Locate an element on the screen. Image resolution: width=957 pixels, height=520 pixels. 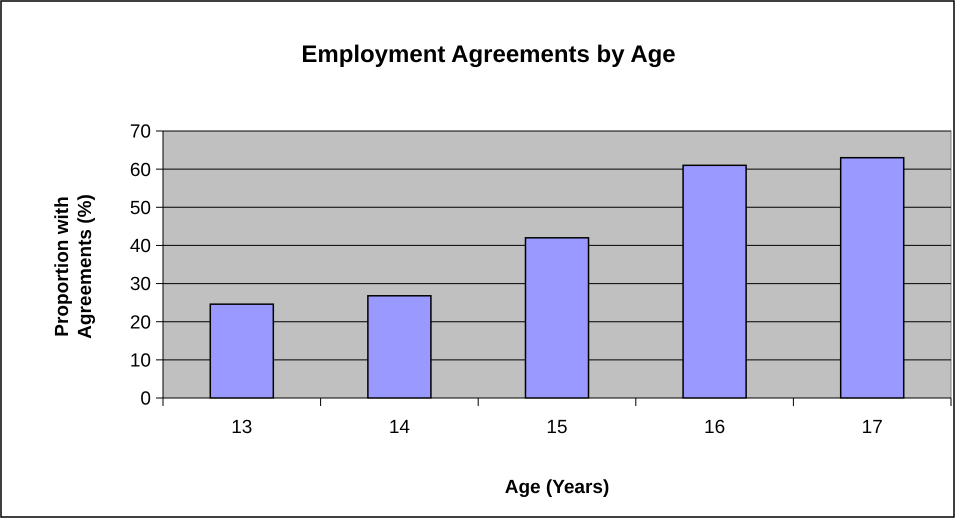
y-tick-label: 50 is located at coordinates (140, 208).